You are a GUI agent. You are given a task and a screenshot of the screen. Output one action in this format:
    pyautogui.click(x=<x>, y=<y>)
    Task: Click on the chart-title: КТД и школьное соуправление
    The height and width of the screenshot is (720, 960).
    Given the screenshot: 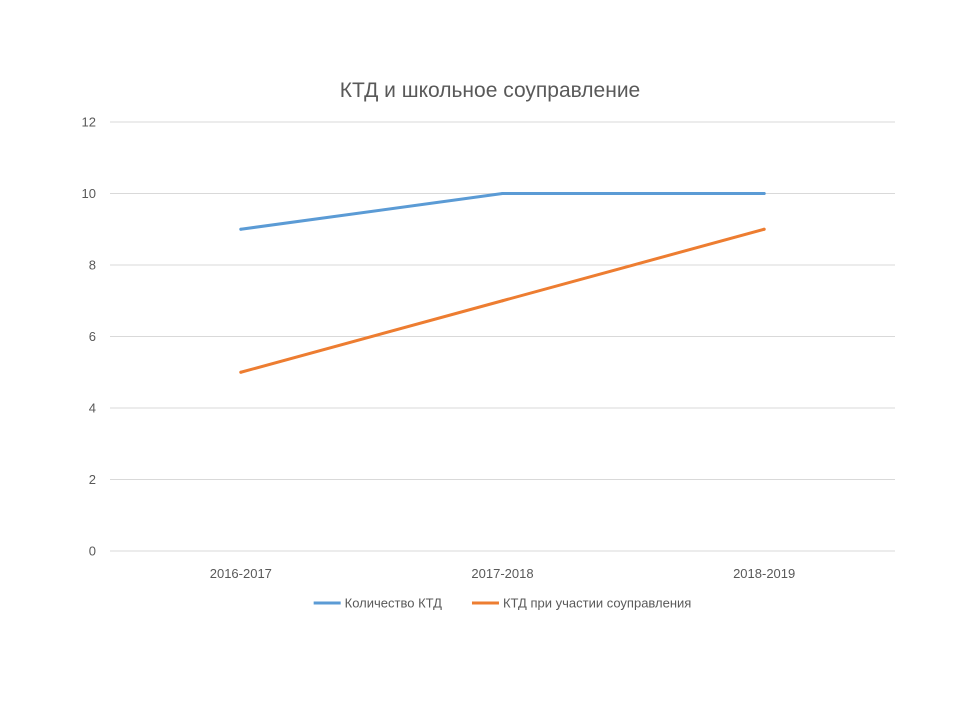 What is the action you would take?
    pyautogui.click(x=490, y=90)
    